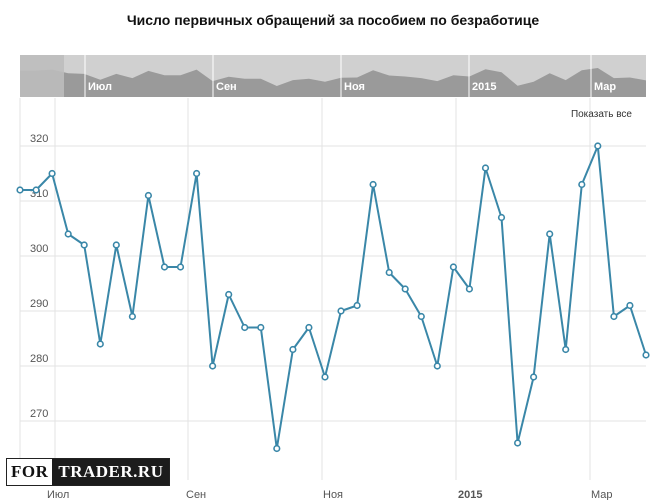  Describe the element at coordinates (484, 87) in the screenshot. I see `navigator-label: 2015` at that location.